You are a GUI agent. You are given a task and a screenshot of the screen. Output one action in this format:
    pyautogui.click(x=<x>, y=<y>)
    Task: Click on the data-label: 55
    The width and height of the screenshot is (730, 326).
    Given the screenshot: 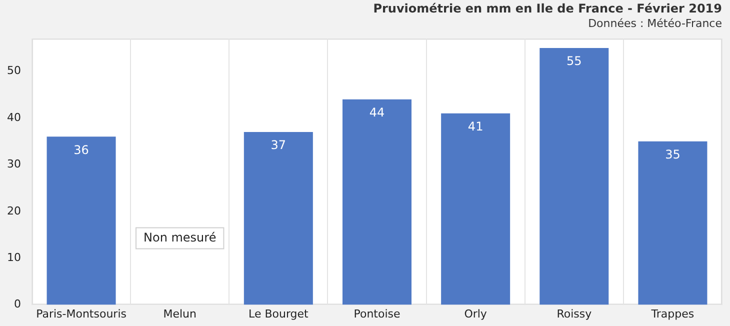 What is the action you would take?
    pyautogui.click(x=574, y=61)
    